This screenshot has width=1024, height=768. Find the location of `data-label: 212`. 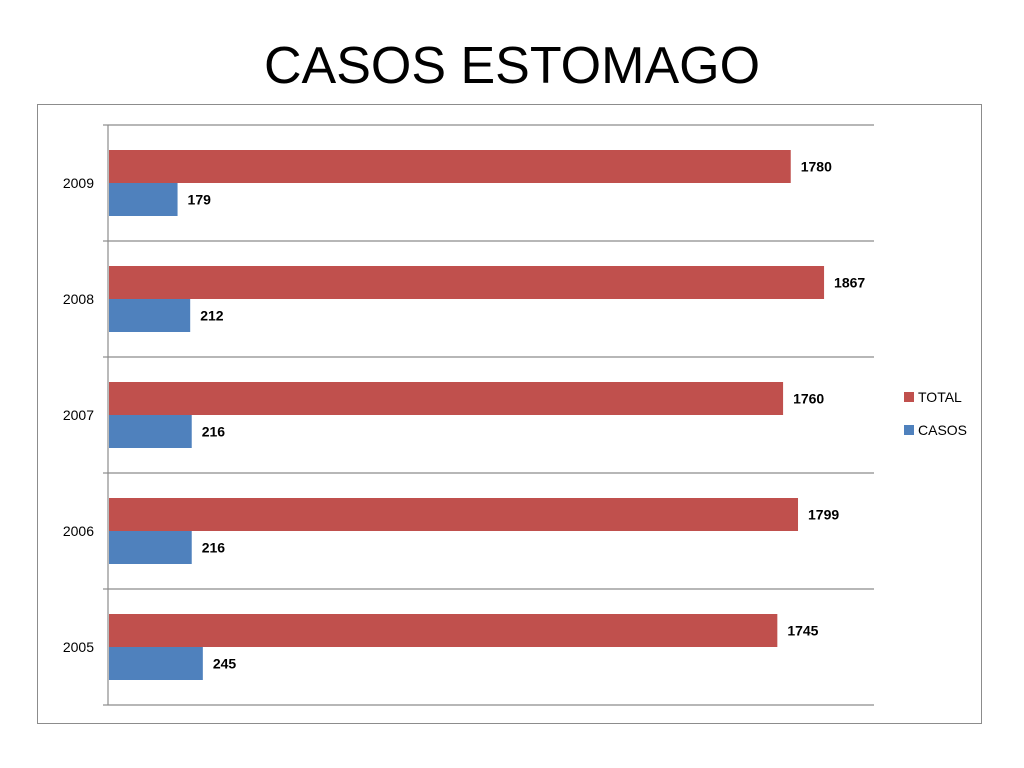

data-label: 212 is located at coordinates (212, 316).